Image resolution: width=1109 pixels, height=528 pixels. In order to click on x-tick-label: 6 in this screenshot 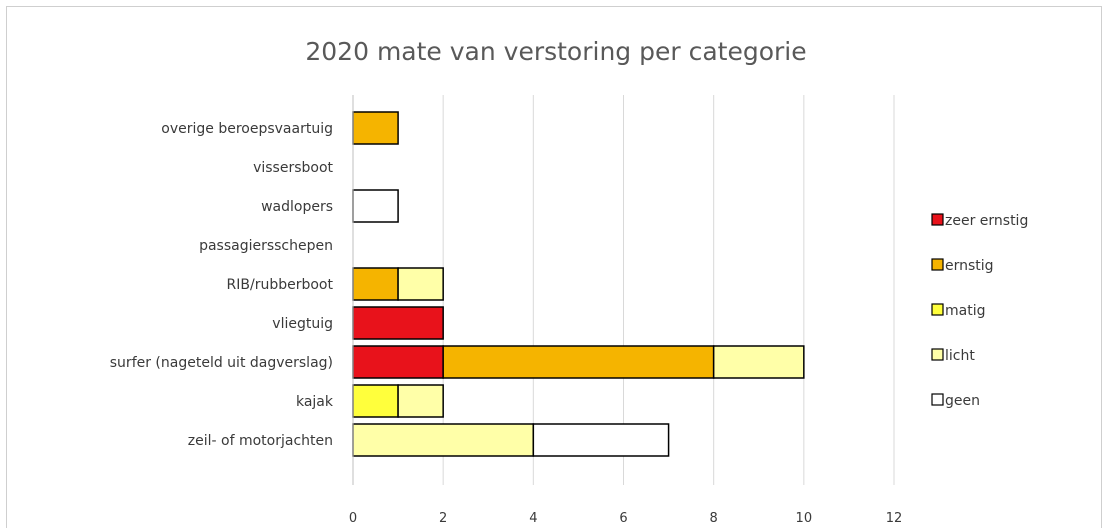, I will do `click(623, 518)`.